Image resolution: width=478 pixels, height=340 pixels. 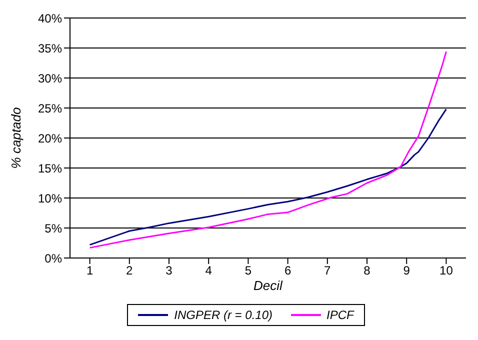 I want to click on y-tick-label: 20%, so click(x=50, y=138).